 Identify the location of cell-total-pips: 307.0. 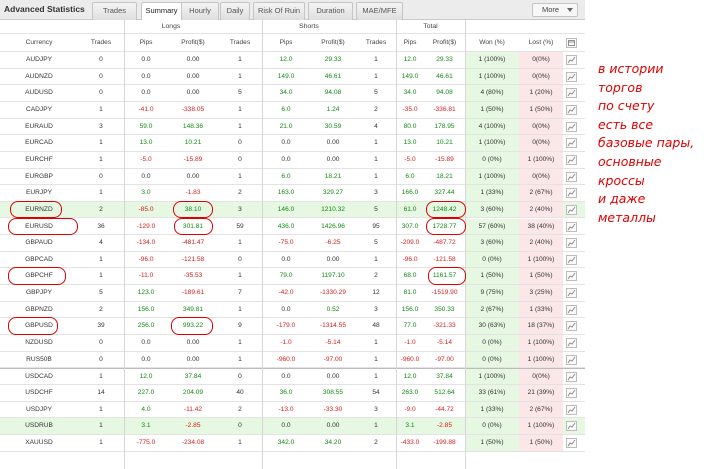
(410, 226).